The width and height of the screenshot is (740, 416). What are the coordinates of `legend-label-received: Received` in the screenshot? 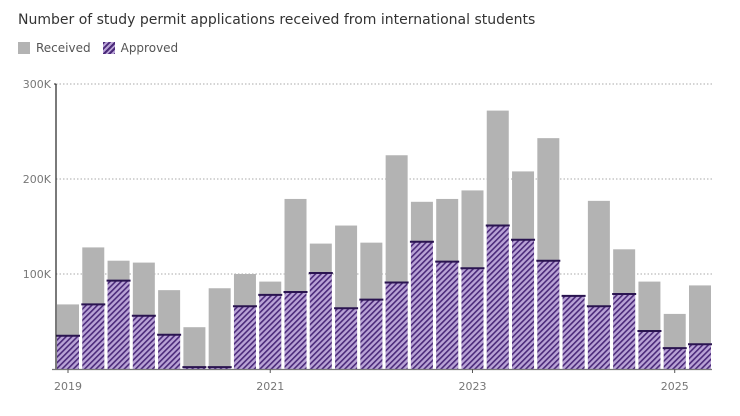 It's located at (63, 48).